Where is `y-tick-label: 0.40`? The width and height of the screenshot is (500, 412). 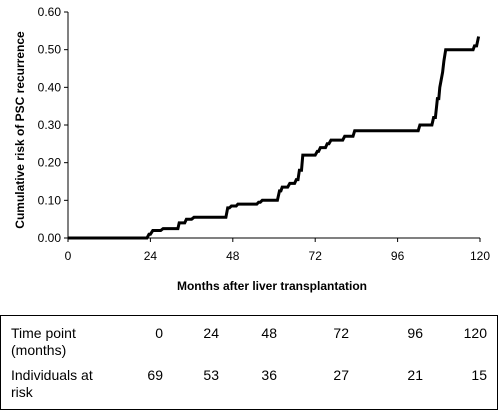 y-tick-label: 0.40 is located at coordinates (50, 87).